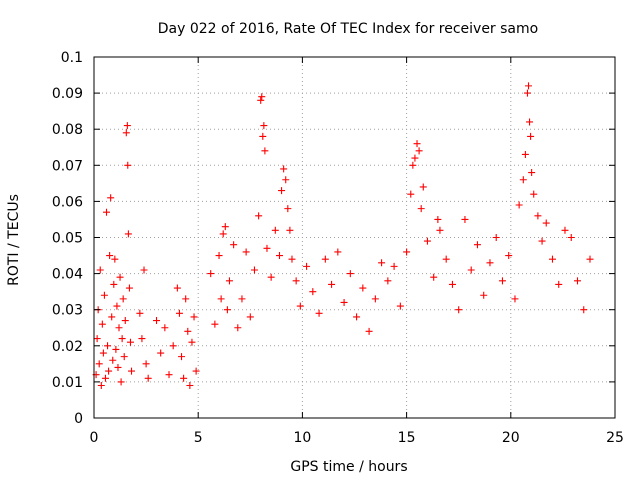 The width and height of the screenshot is (640, 480). What do you see at coordinates (67, 275) in the screenshot?
I see `y-tick-label: 0.04` at bounding box center [67, 275].